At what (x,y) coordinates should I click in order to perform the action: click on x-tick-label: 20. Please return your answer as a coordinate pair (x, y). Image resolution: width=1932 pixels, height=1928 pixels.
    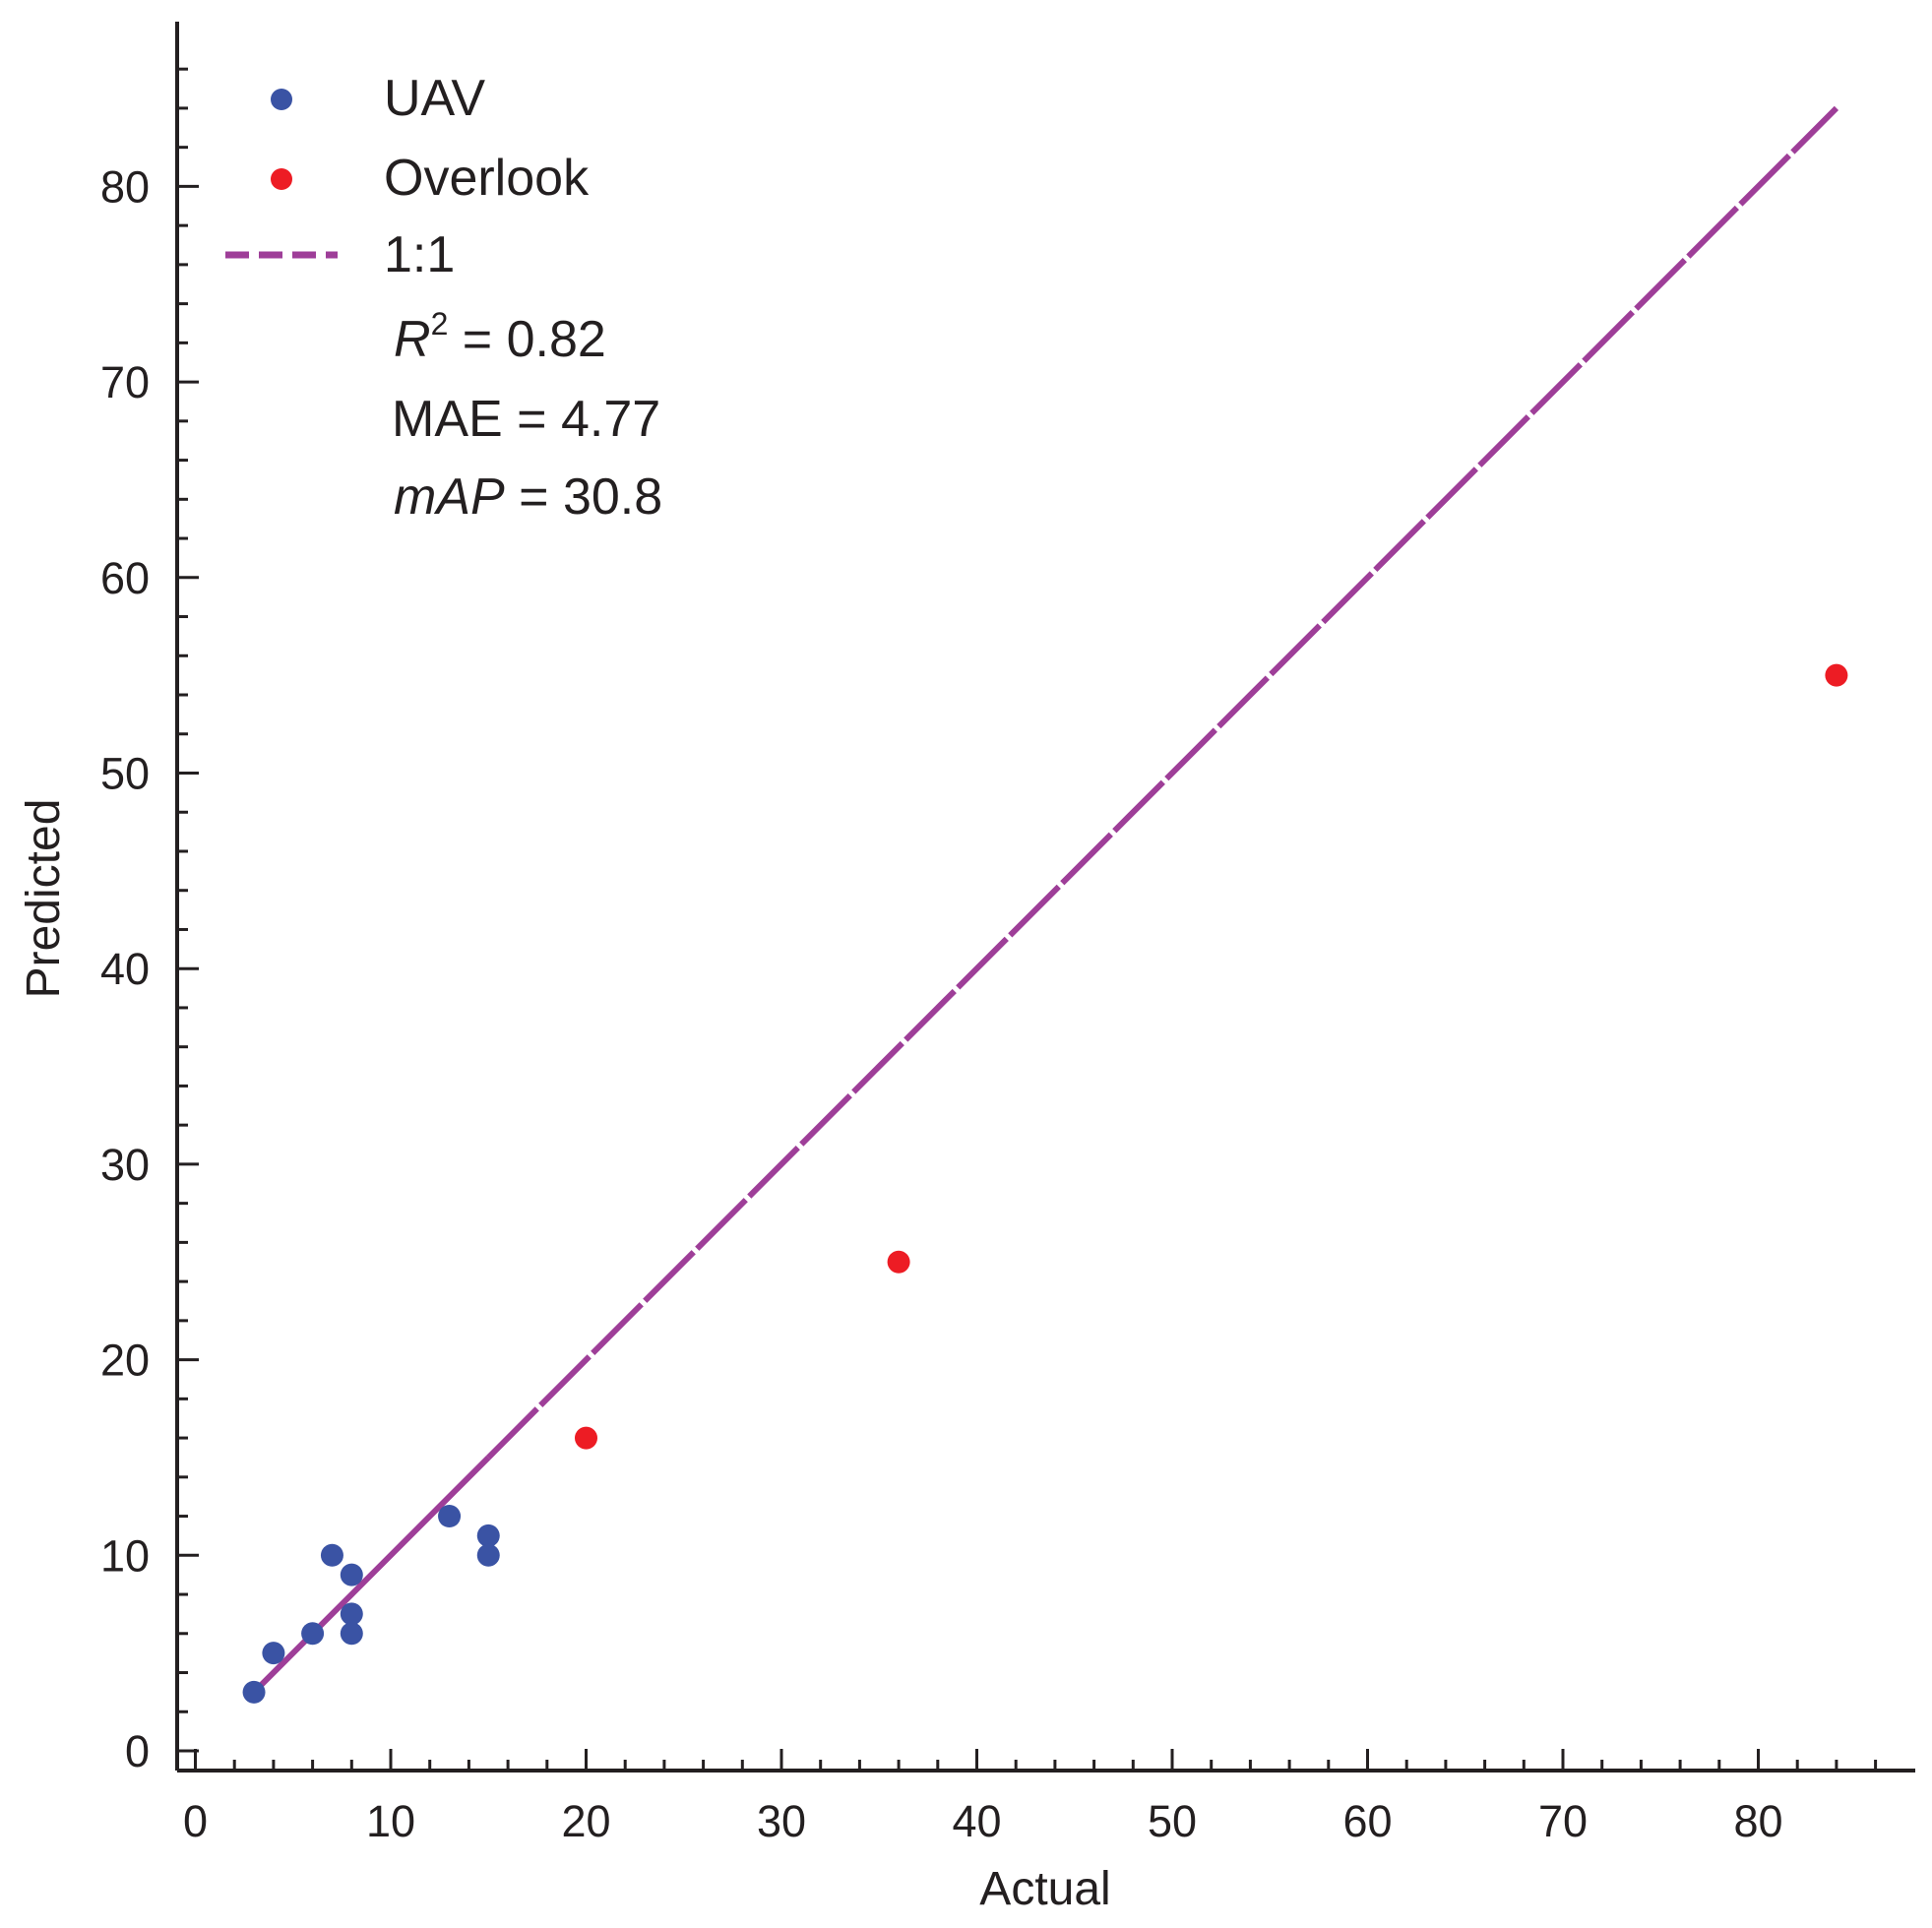
    Looking at the image, I should click on (586, 1821).